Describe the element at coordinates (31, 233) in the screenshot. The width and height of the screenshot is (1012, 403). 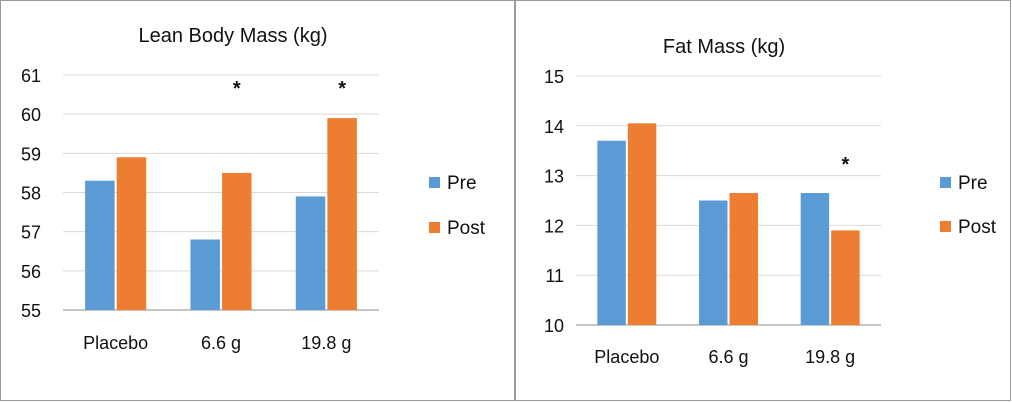
I see `y-tick-label: 57` at that location.